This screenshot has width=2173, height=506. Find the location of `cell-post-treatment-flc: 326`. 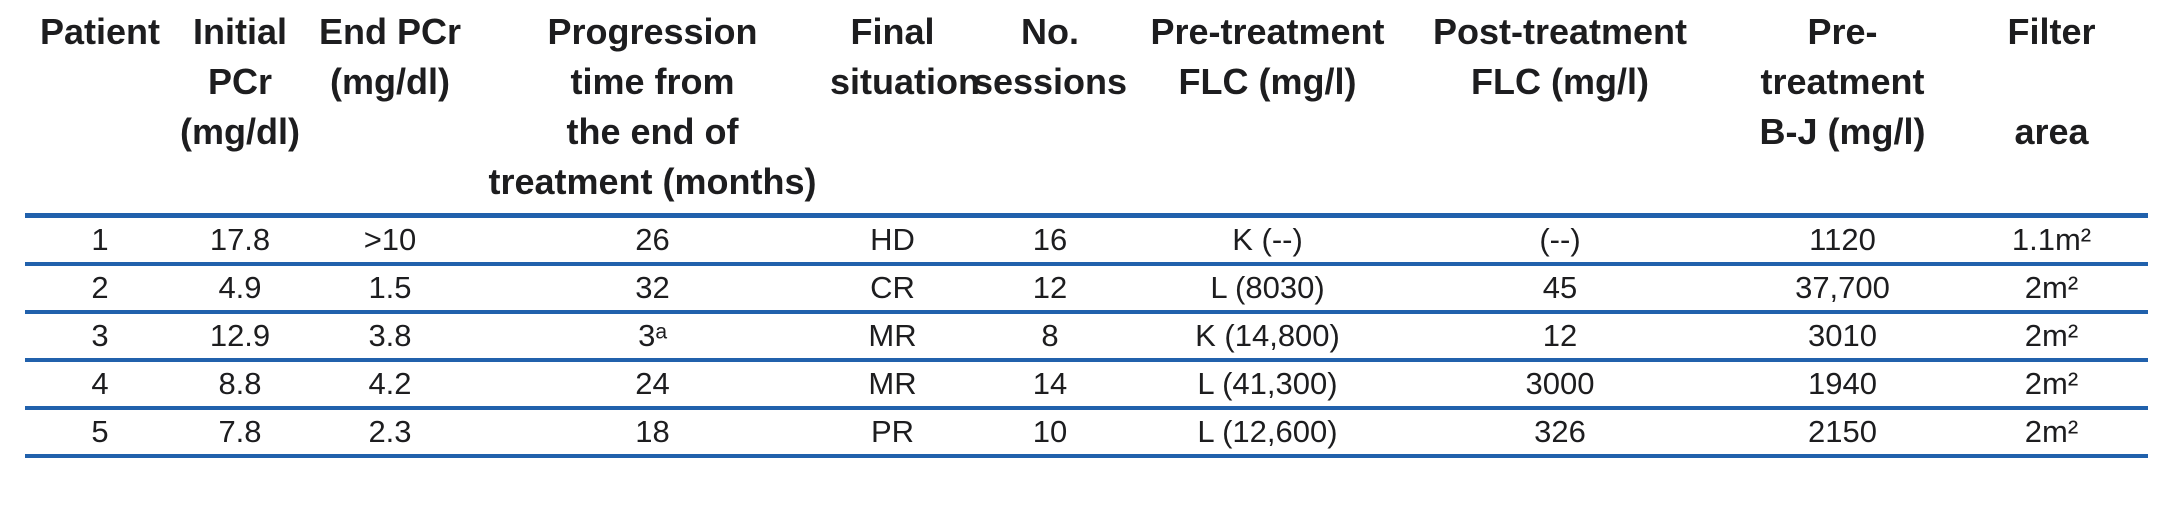

cell-post-treatment-flc: 326 is located at coordinates (1560, 432).